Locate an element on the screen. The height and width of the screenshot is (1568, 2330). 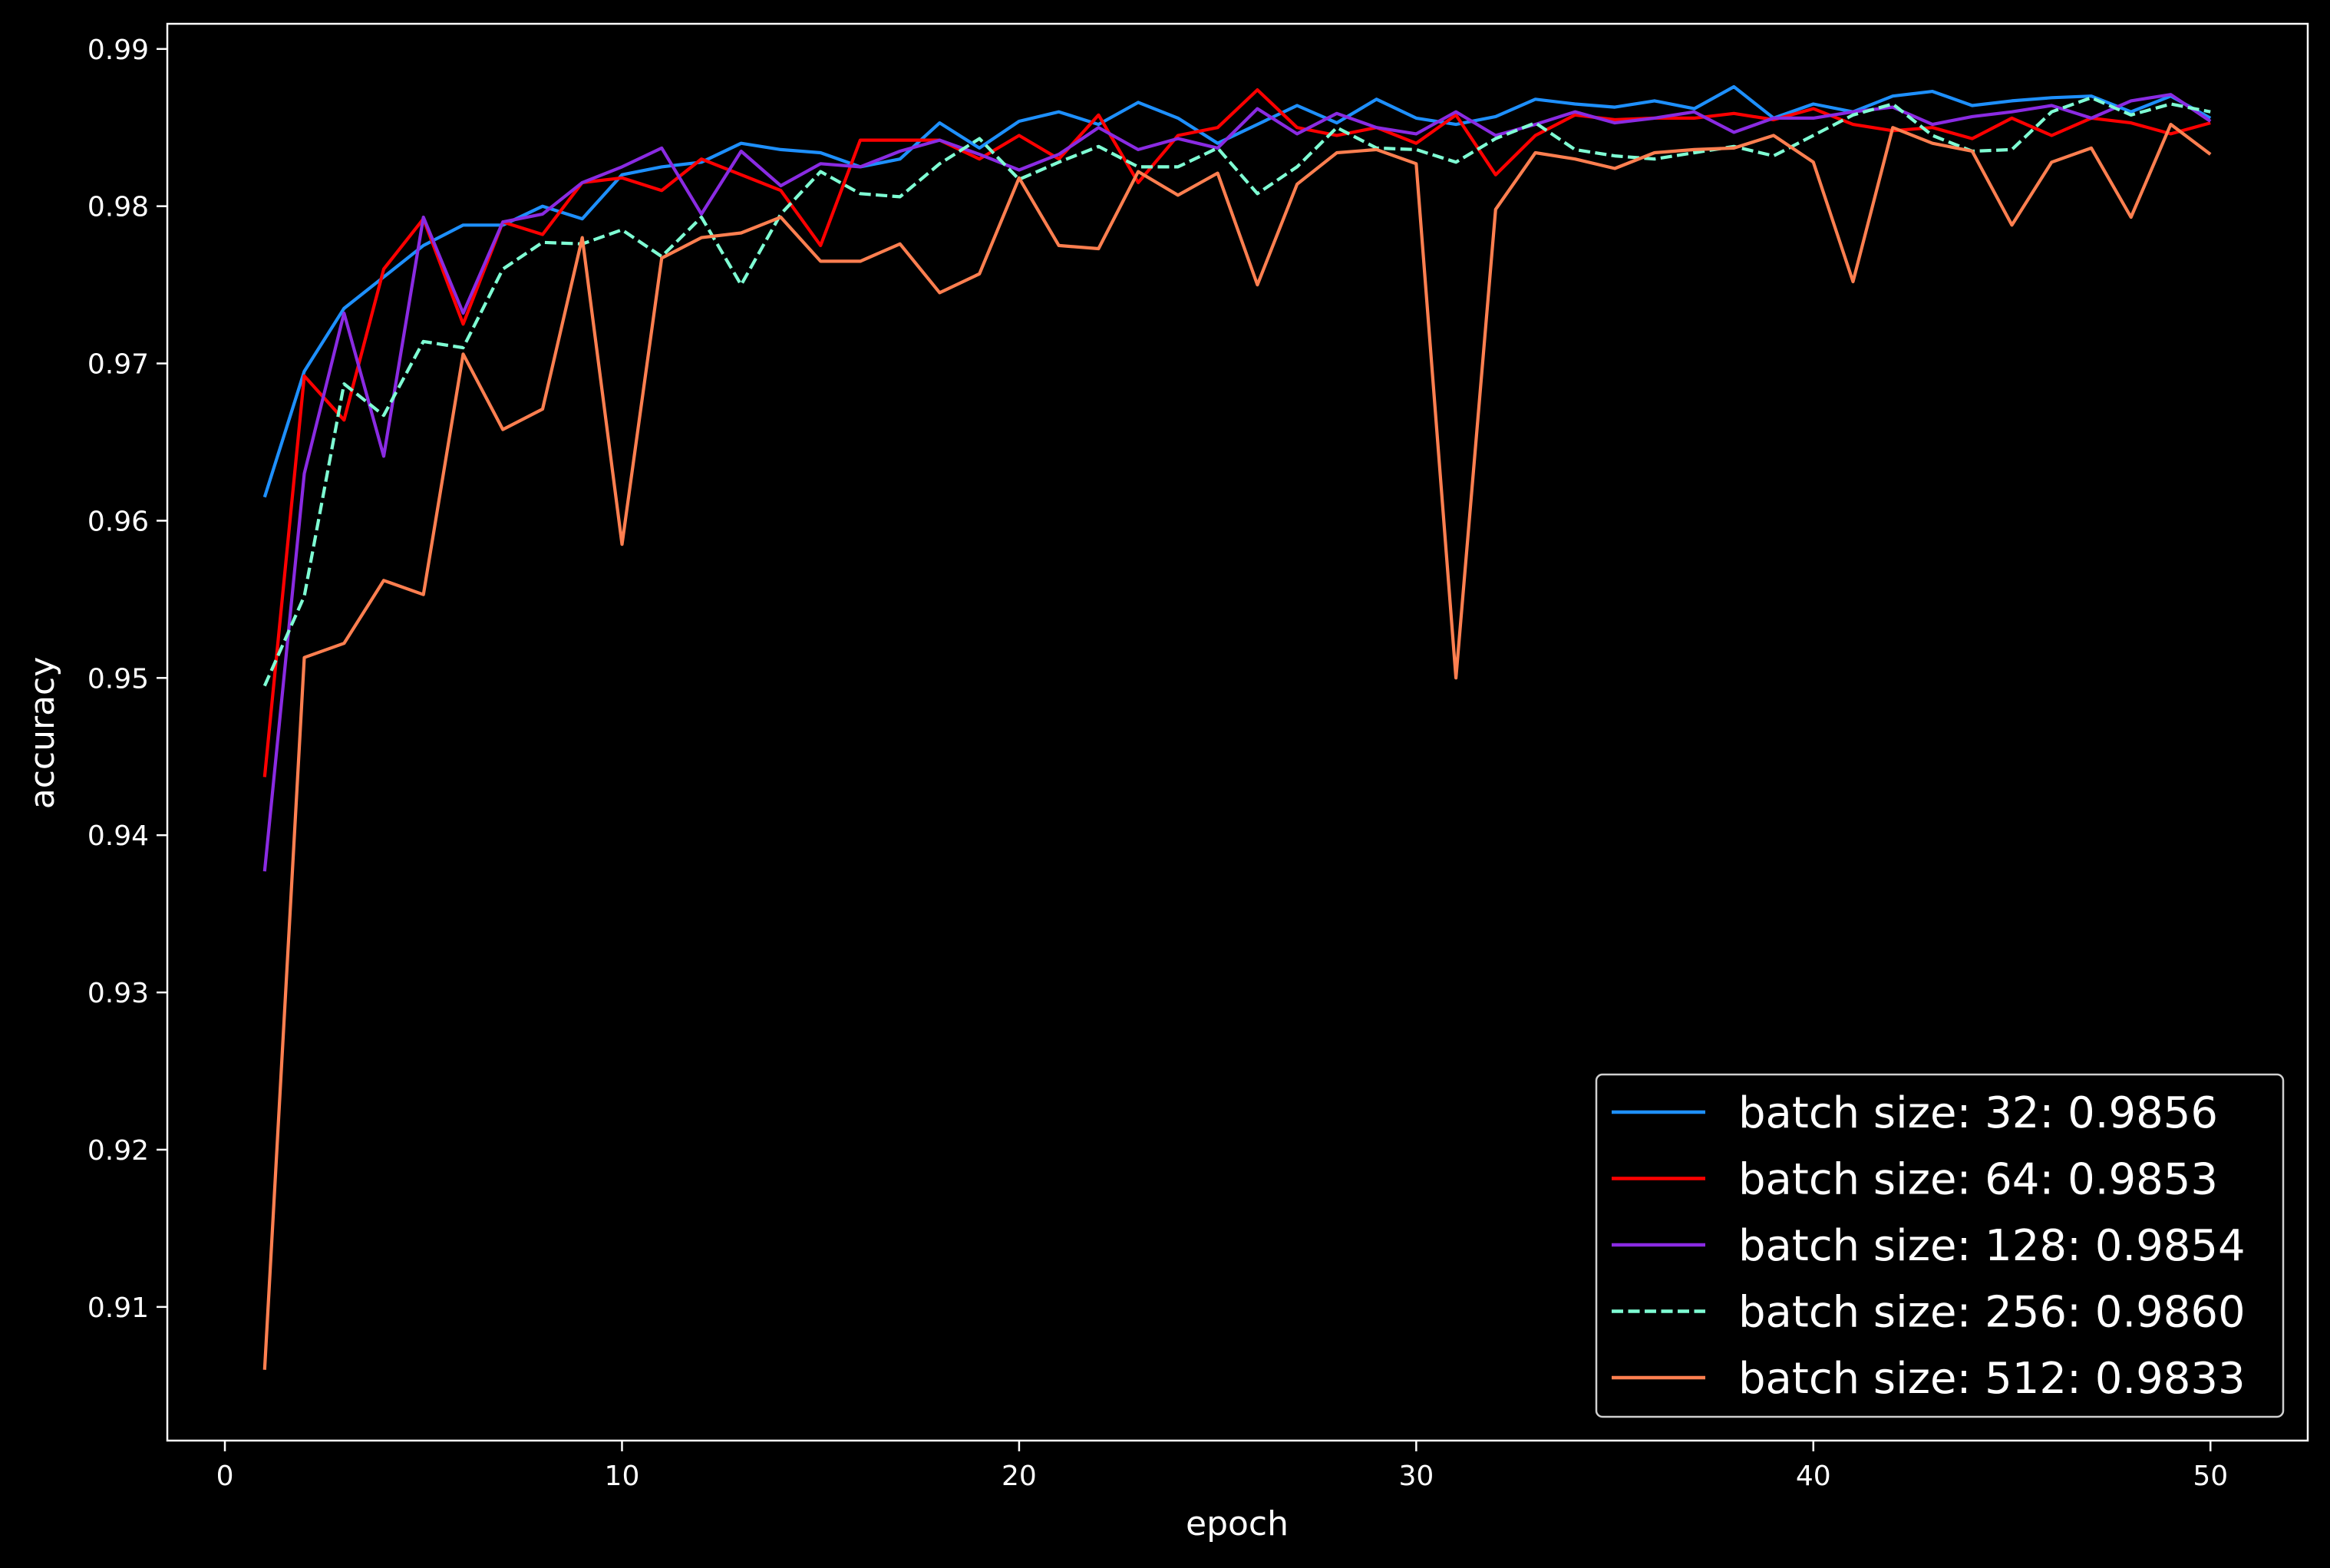
y-tick-label: 0.99 is located at coordinates (118, 50).